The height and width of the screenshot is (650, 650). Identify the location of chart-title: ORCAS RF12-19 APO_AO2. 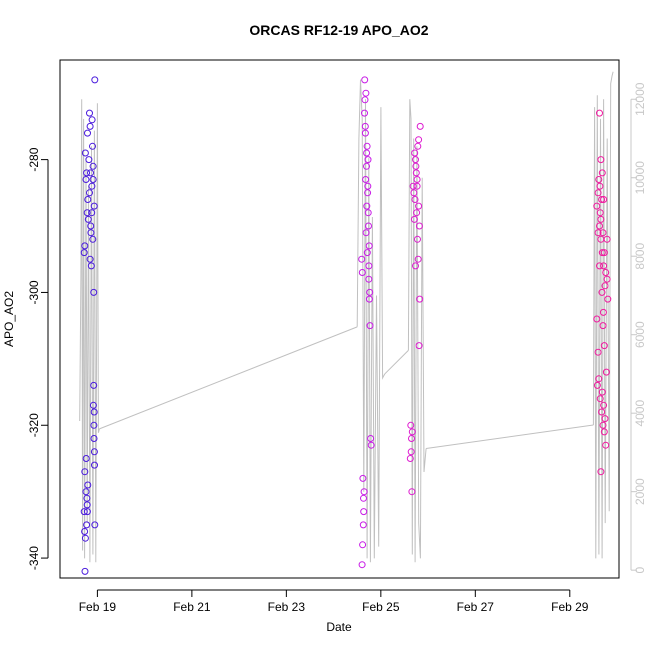
(338, 30).